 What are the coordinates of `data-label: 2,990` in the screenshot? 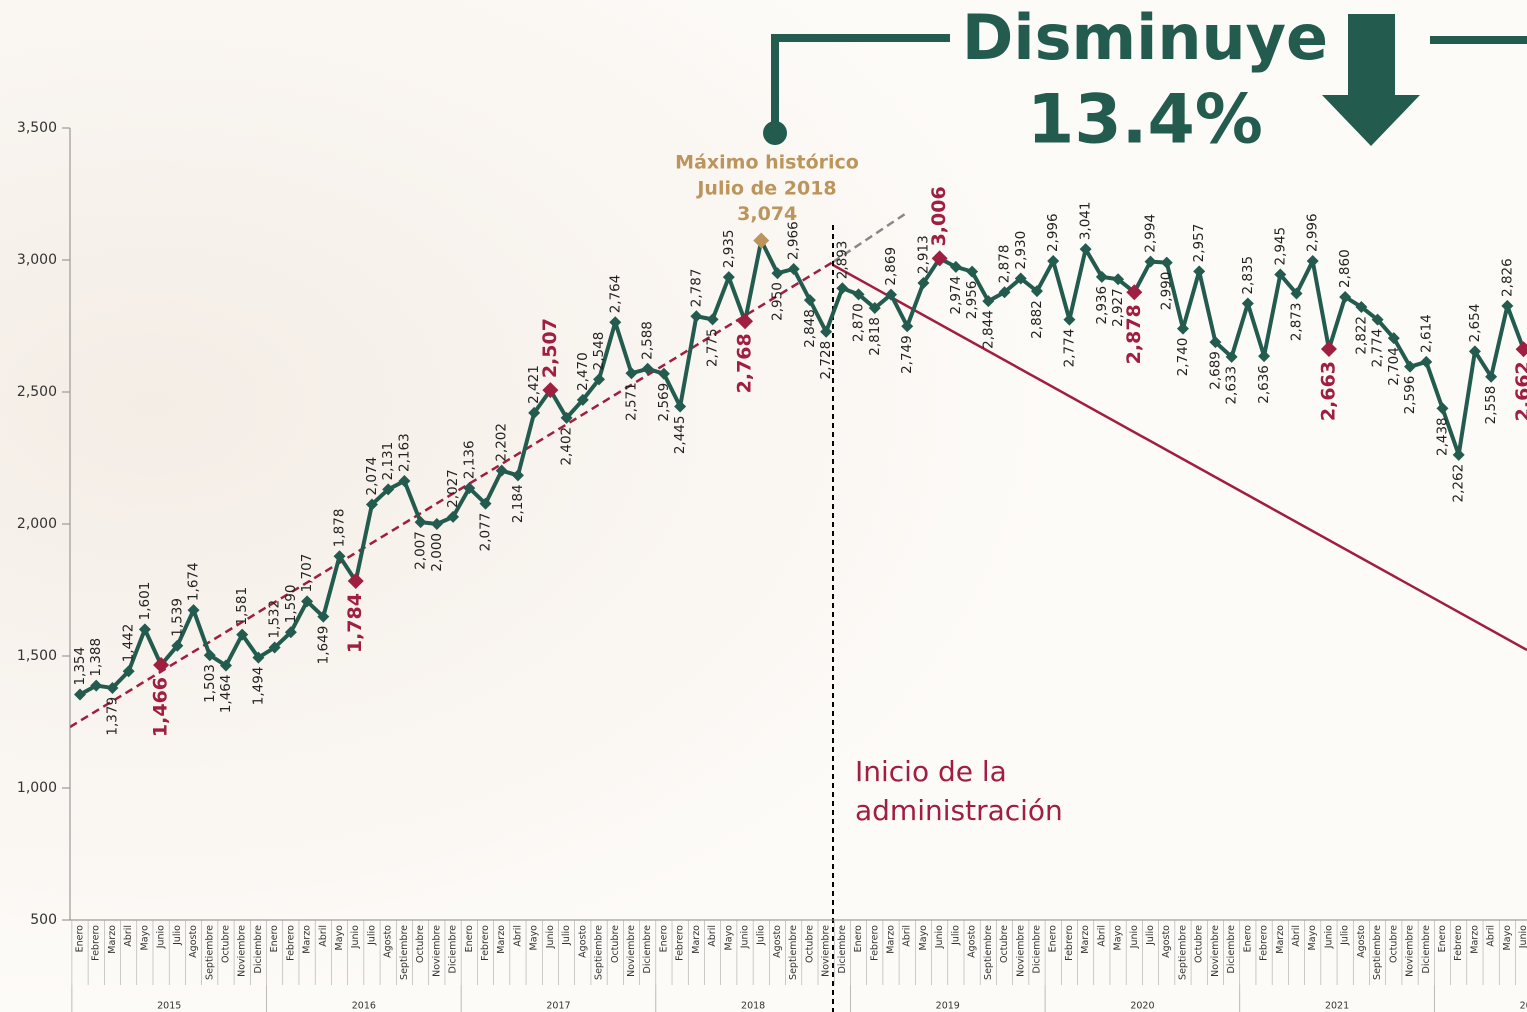 It's located at (1167, 291).